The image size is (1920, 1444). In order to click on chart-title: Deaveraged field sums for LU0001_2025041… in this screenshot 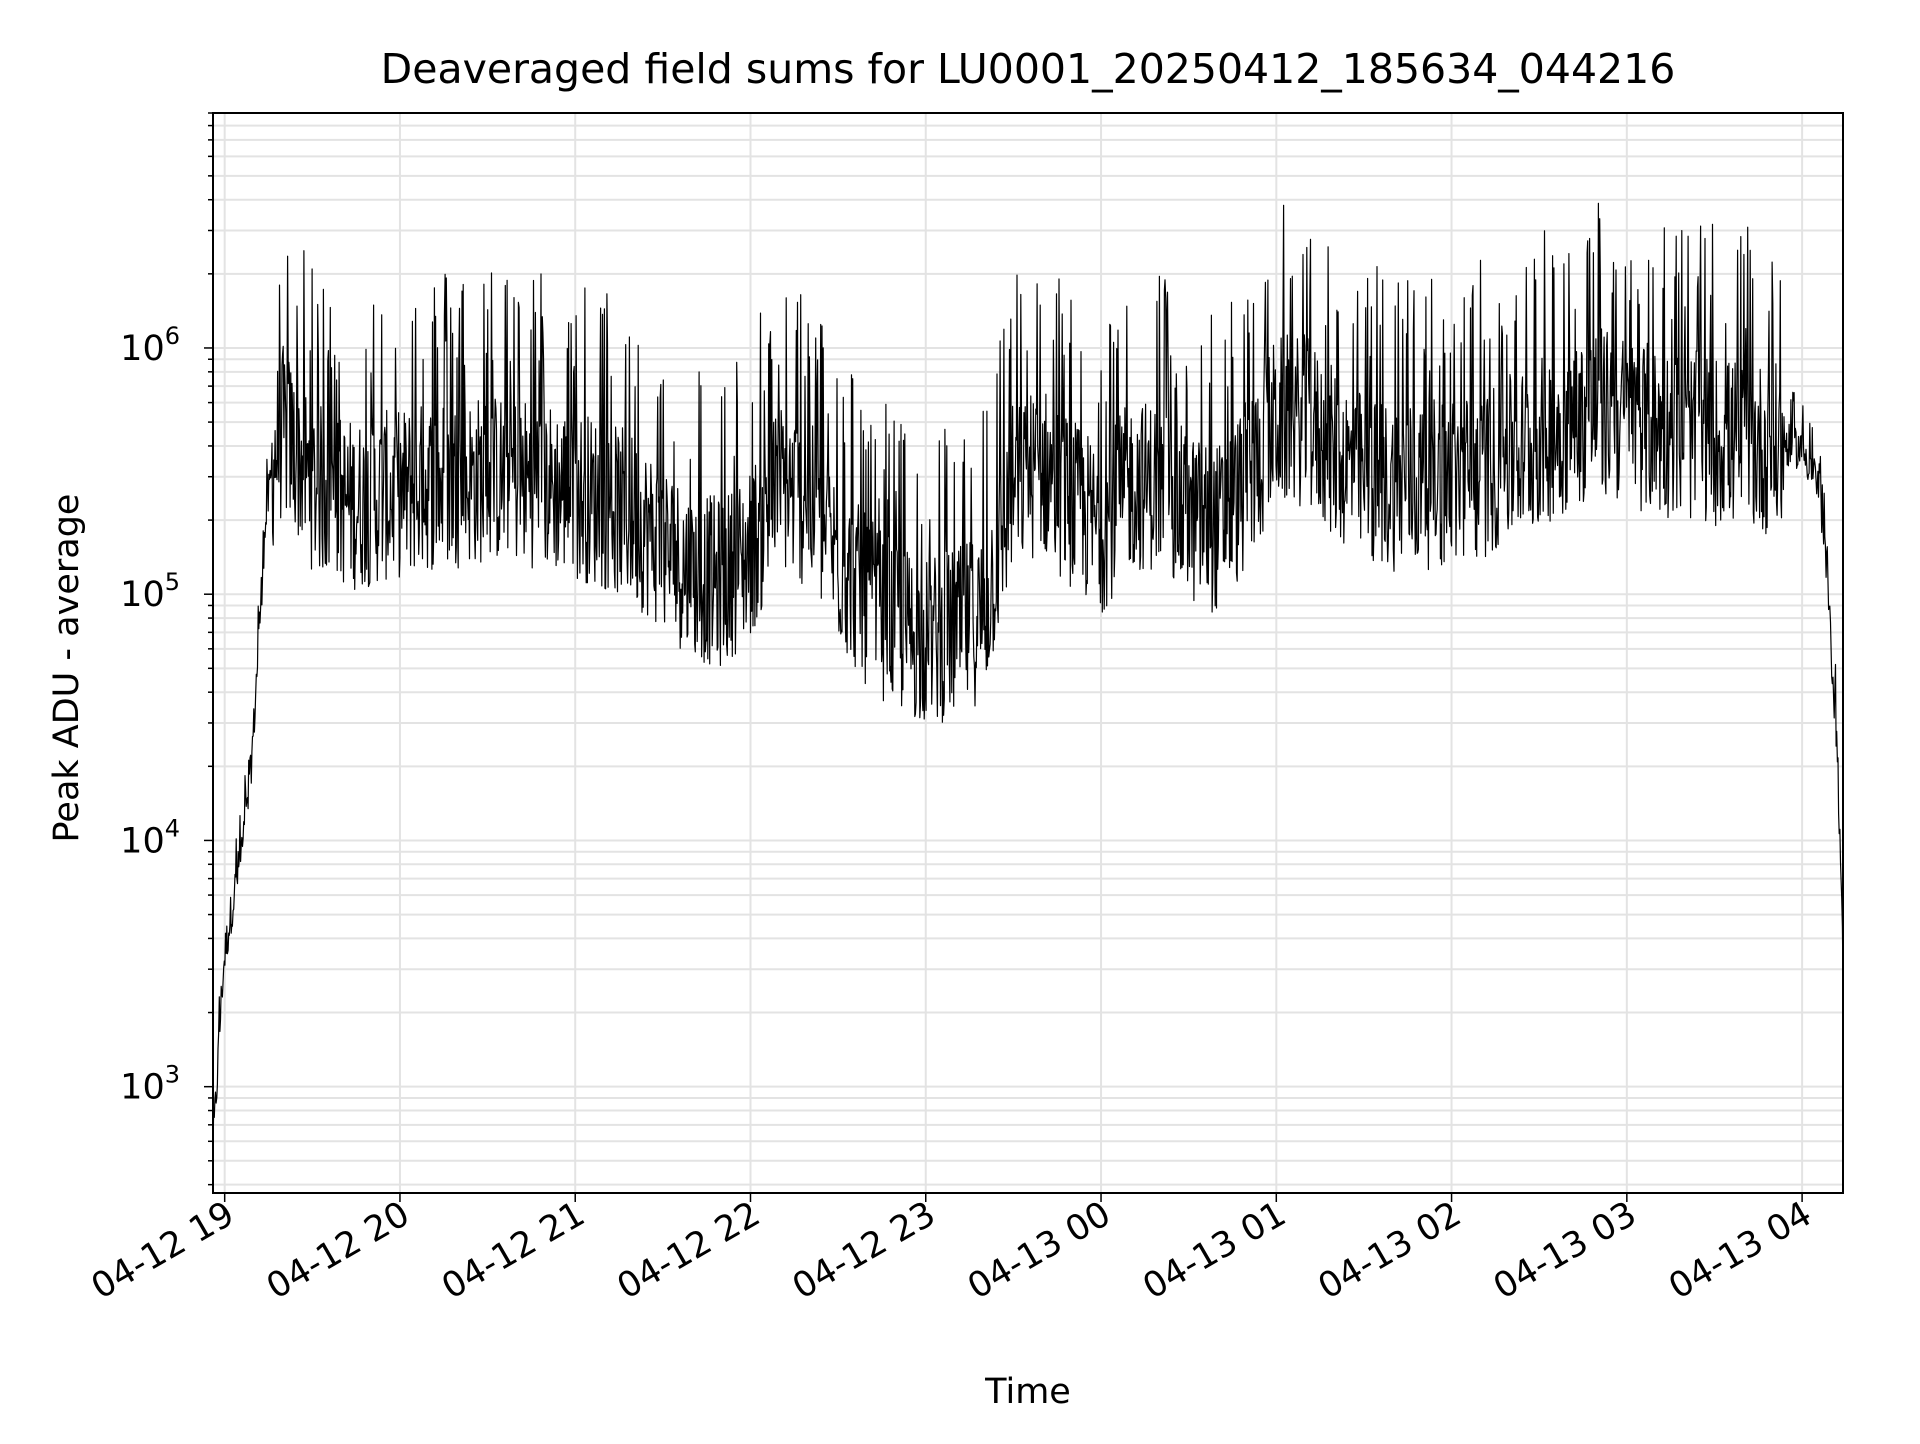, I will do `click(1028, 69)`.